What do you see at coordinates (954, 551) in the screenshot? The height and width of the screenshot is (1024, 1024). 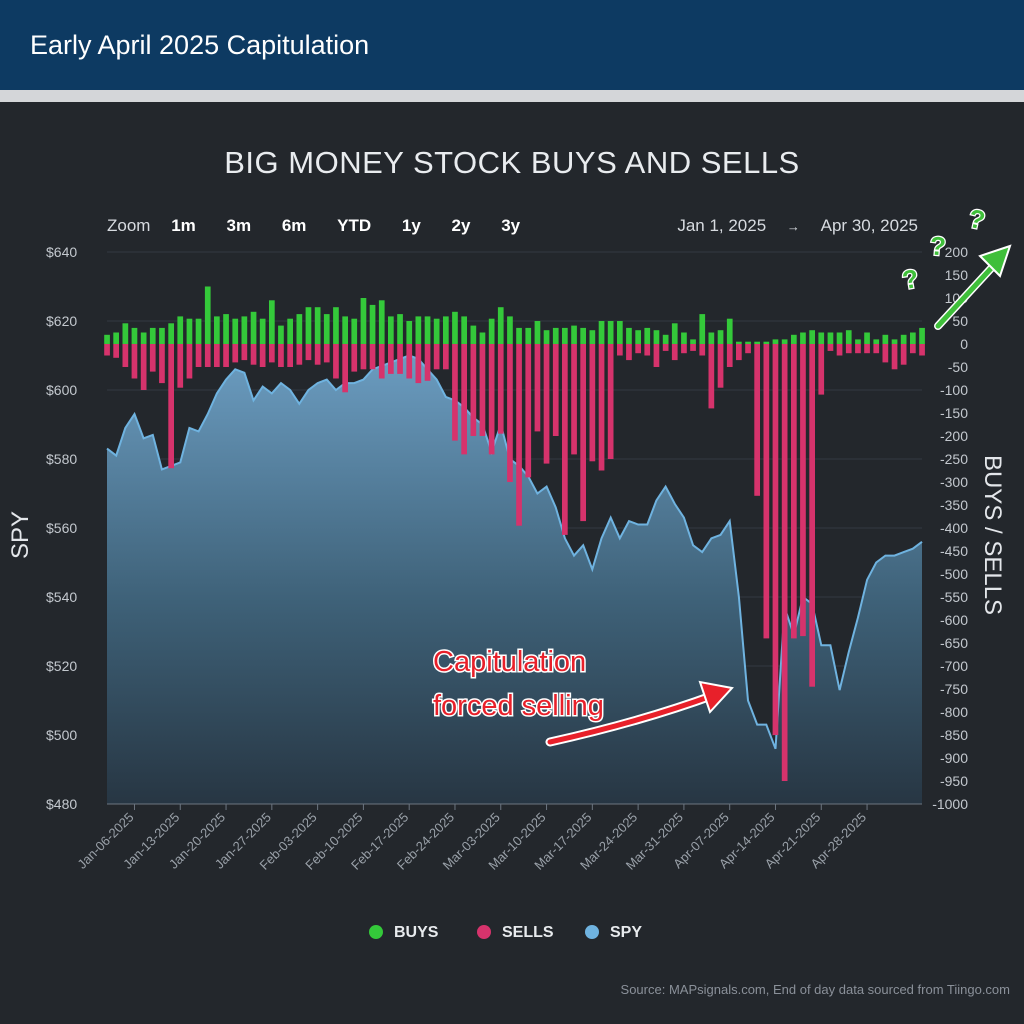 I see `y-right-tick-label: -450` at bounding box center [954, 551].